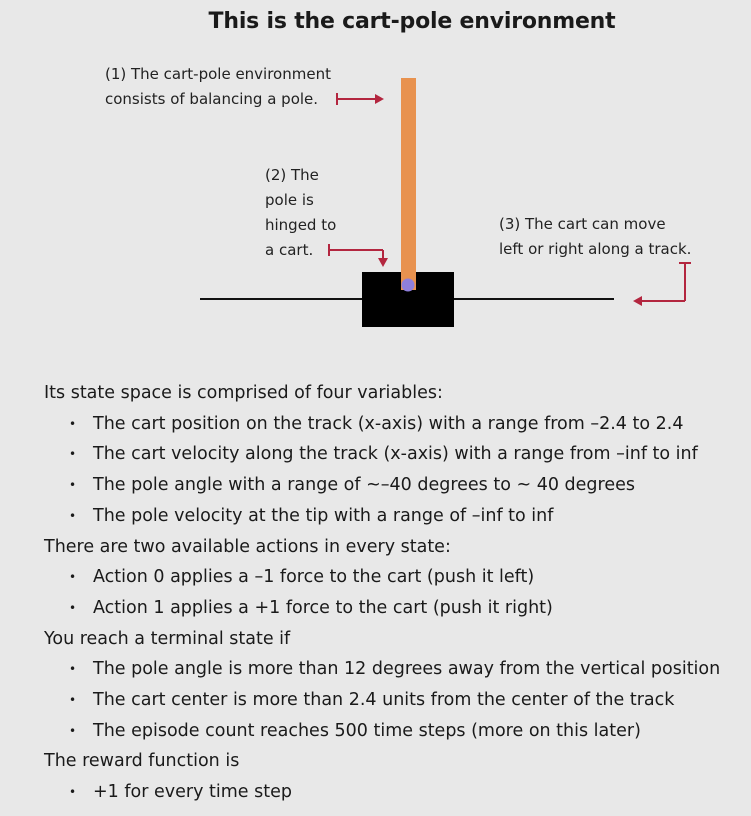 The height and width of the screenshot is (816, 751). What do you see at coordinates (383, 262) in the screenshot?
I see `annotation-2-arrowhead` at bounding box center [383, 262].